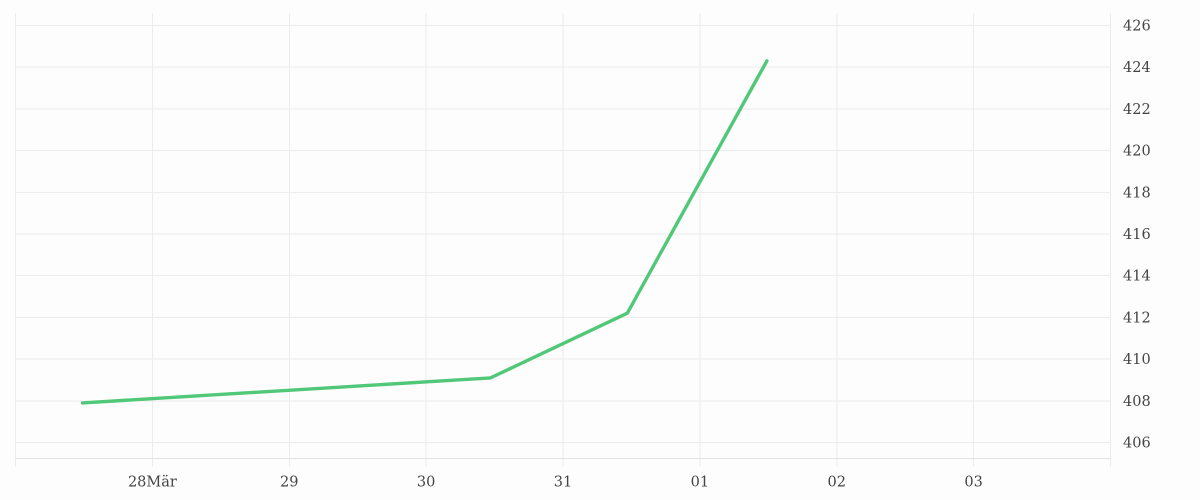 The height and width of the screenshot is (500, 1200). What do you see at coordinates (1137, 152) in the screenshot?
I see `y-axis-tick-label: 420` at bounding box center [1137, 152].